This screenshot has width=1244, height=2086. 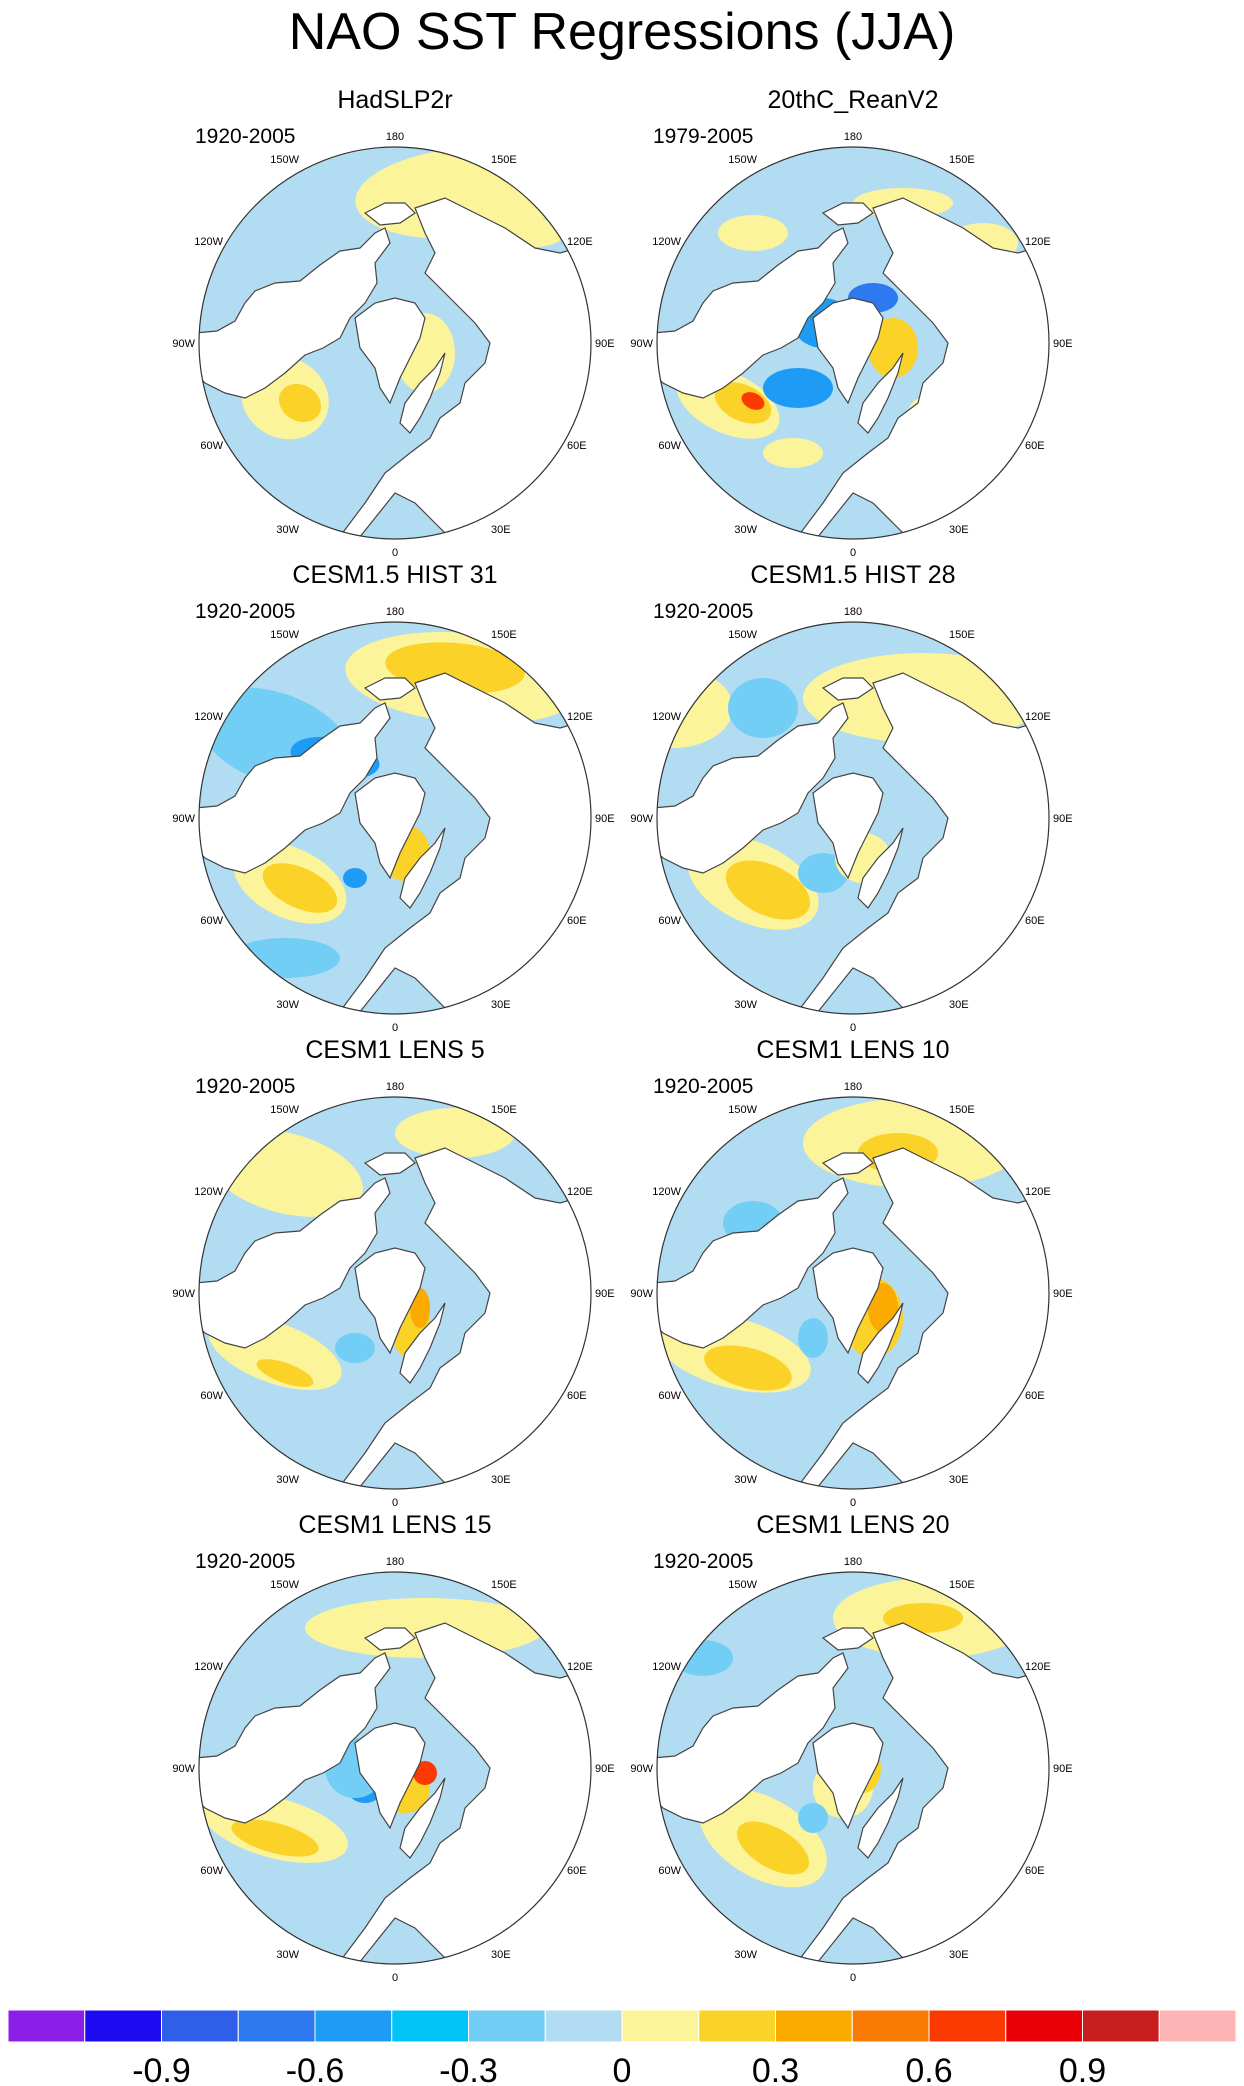 I want to click on panel-title: CESM1 LENS 5, so click(x=394, y=1050).